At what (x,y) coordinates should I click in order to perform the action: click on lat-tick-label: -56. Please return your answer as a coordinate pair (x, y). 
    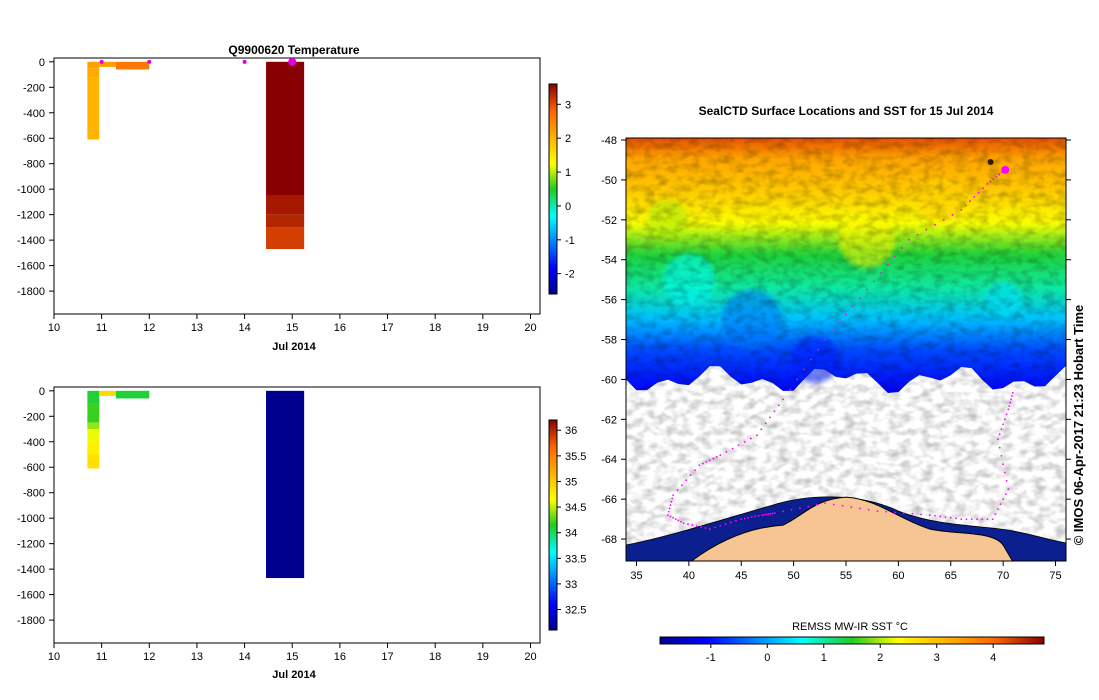
    Looking at the image, I should click on (609, 301).